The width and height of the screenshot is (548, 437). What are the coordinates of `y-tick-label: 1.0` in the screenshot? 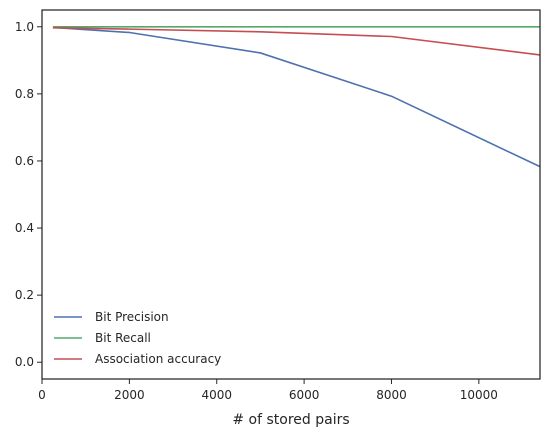 It's located at (24, 27).